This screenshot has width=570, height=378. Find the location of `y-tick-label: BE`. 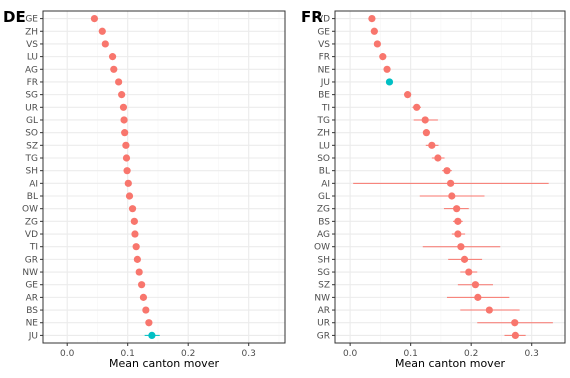

y-tick-label: BE is located at coordinates (324, 96).